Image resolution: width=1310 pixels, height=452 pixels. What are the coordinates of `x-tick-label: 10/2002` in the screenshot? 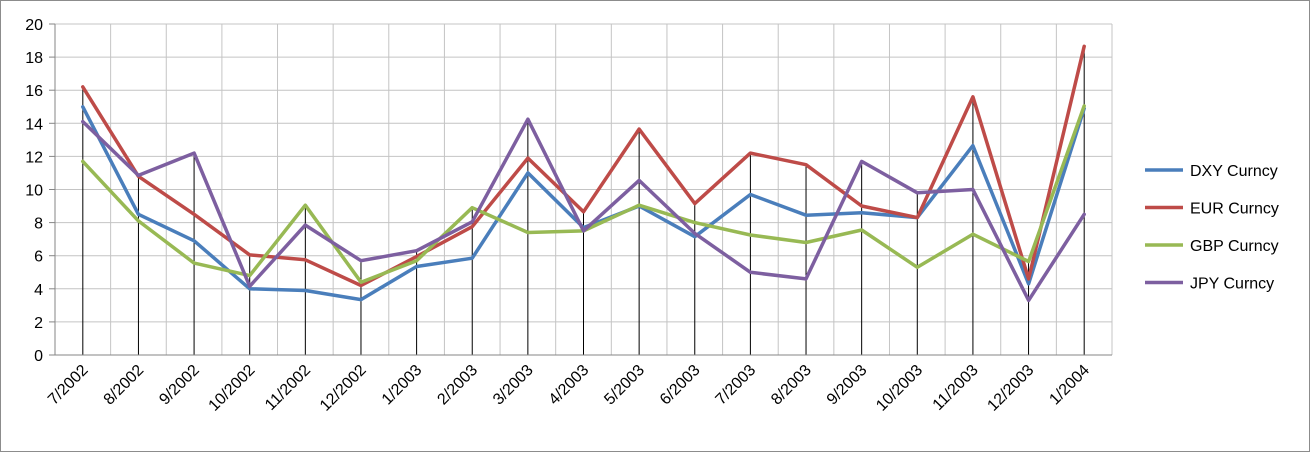 It's located at (232, 388).